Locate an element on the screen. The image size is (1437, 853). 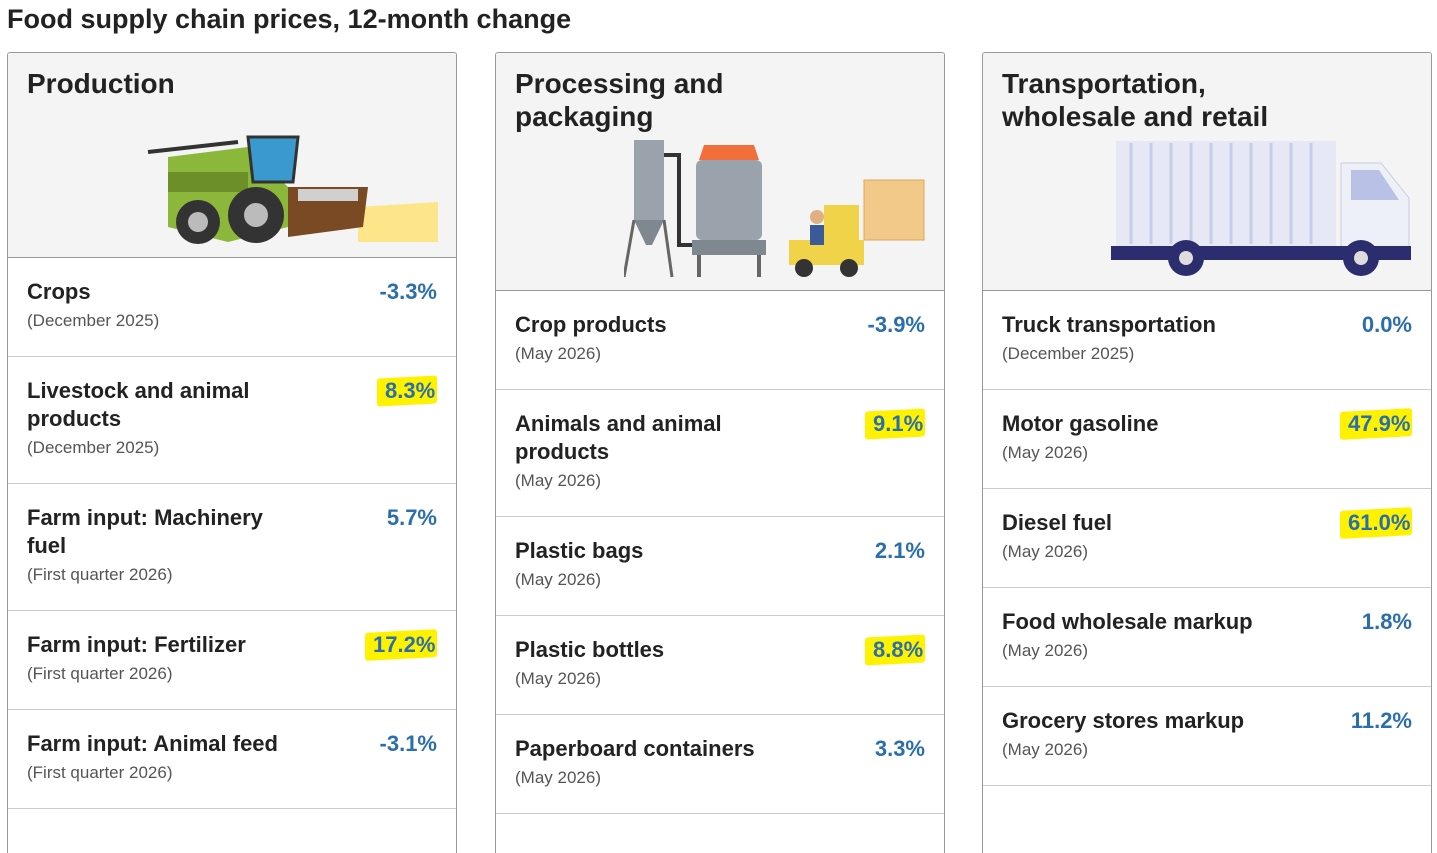
highlight: 61.0% is located at coordinates (1375, 523).